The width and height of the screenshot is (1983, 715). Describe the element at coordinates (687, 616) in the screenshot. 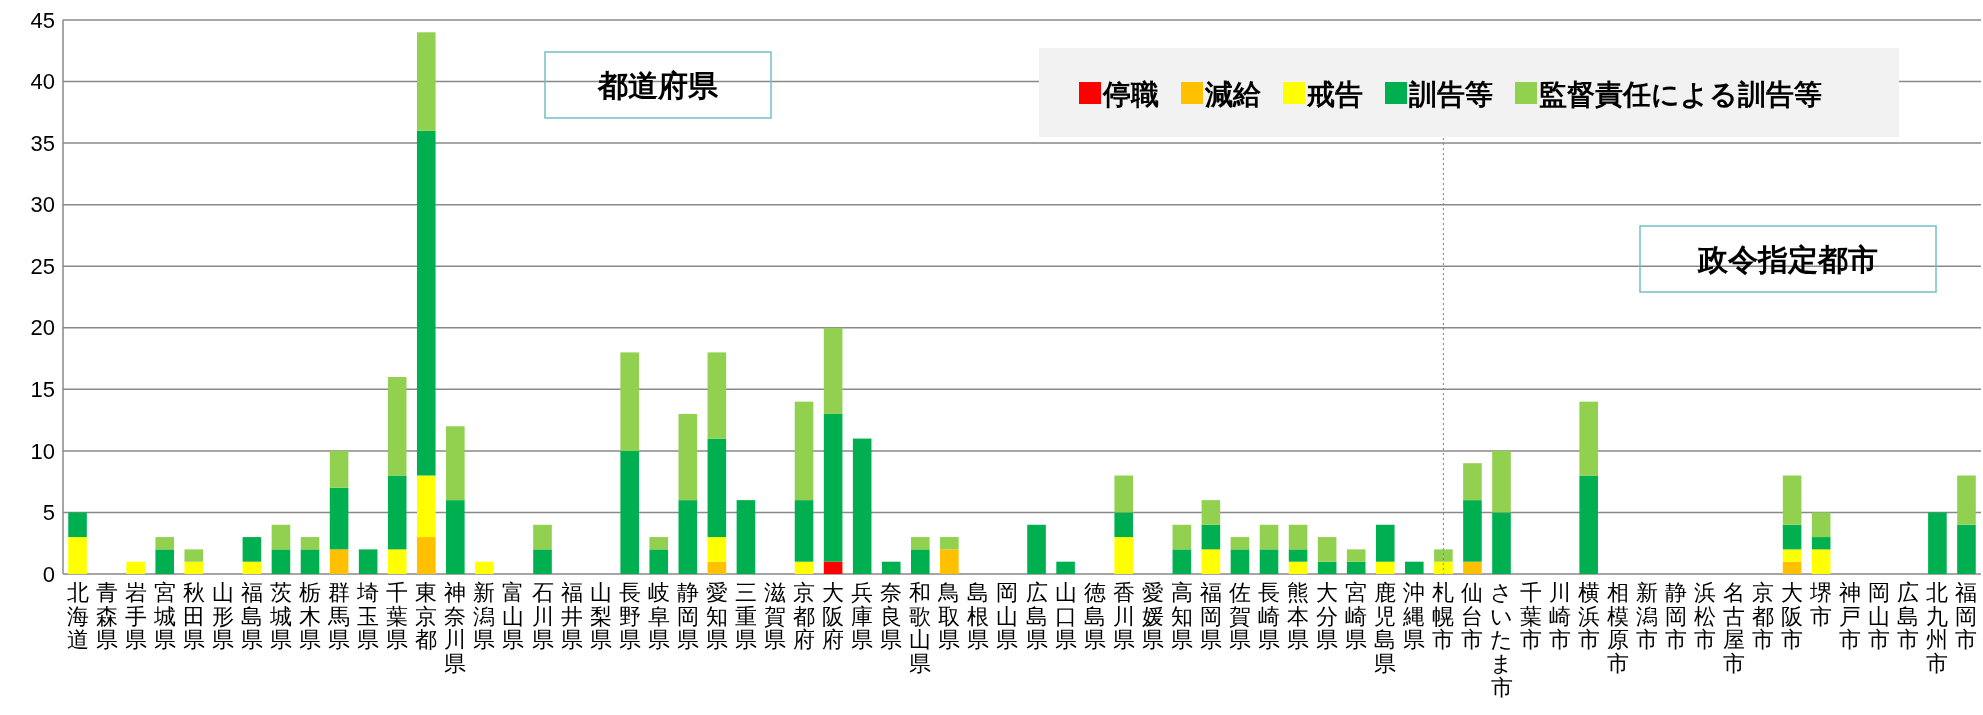

I see `x-tick-label: 静岡県` at that location.